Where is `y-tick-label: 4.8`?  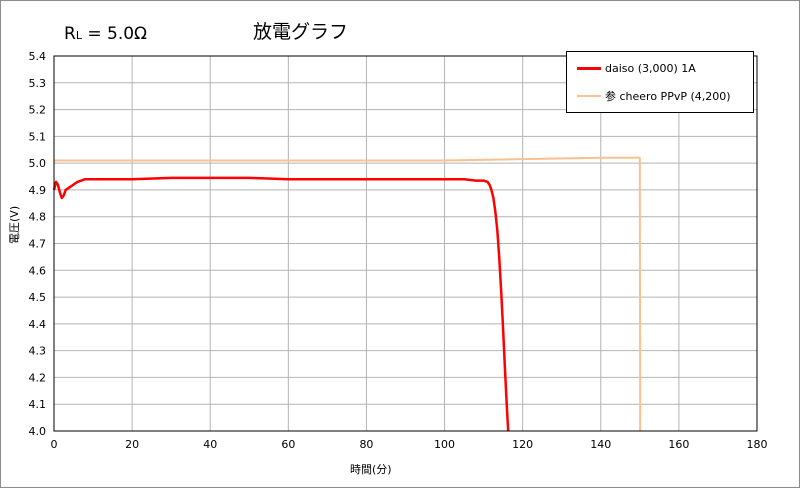
y-tick-label: 4.8 is located at coordinates (38, 217).